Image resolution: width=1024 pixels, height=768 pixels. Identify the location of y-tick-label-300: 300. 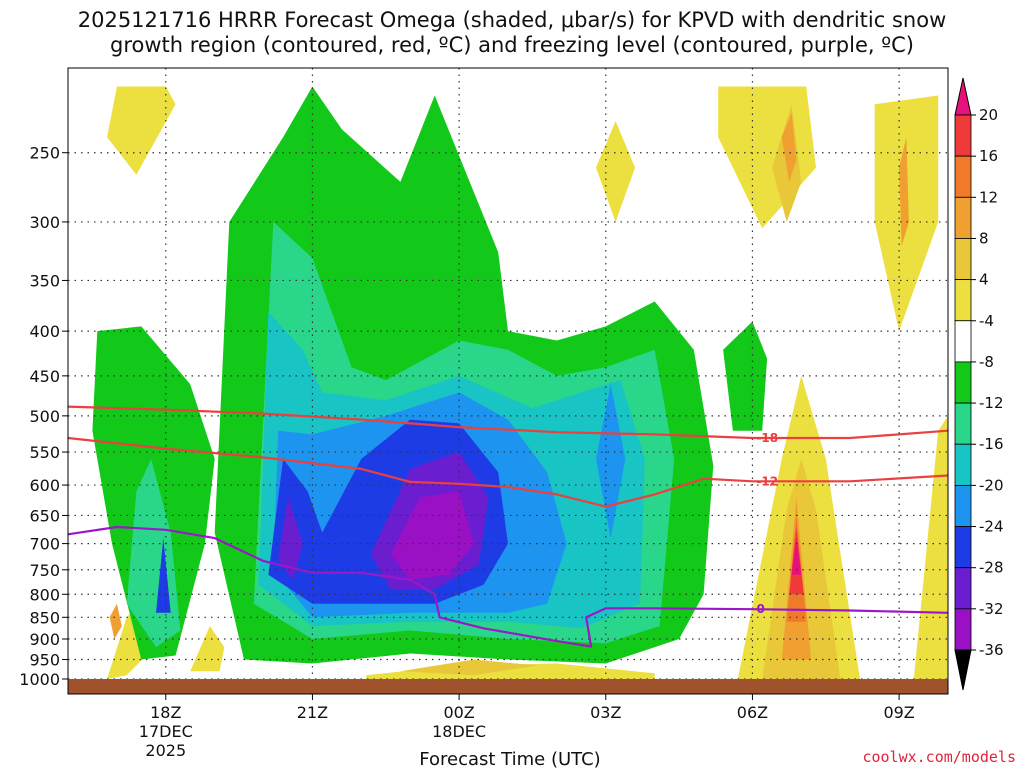
(44, 222).